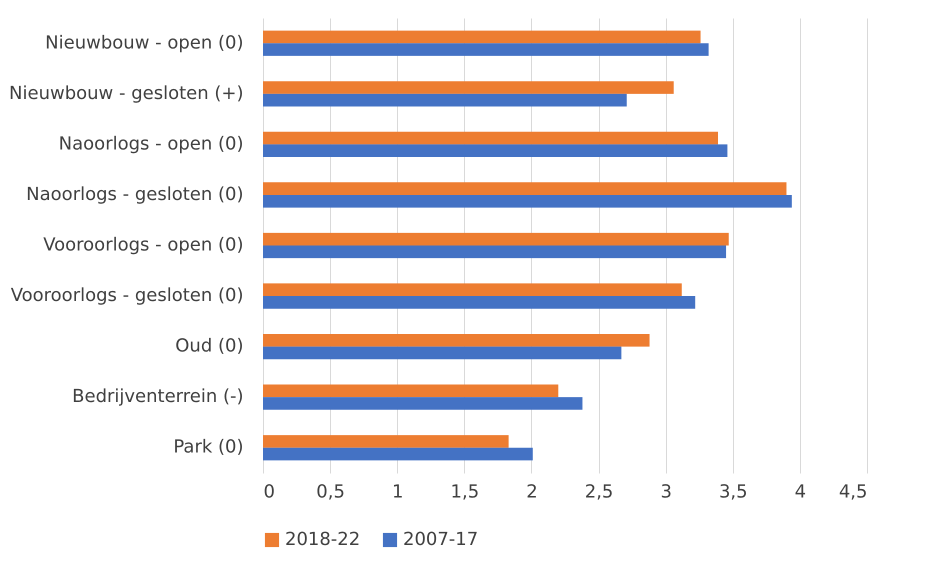  I want to click on y-tick-label: Nieuwbouw - open (0), so click(144, 43).